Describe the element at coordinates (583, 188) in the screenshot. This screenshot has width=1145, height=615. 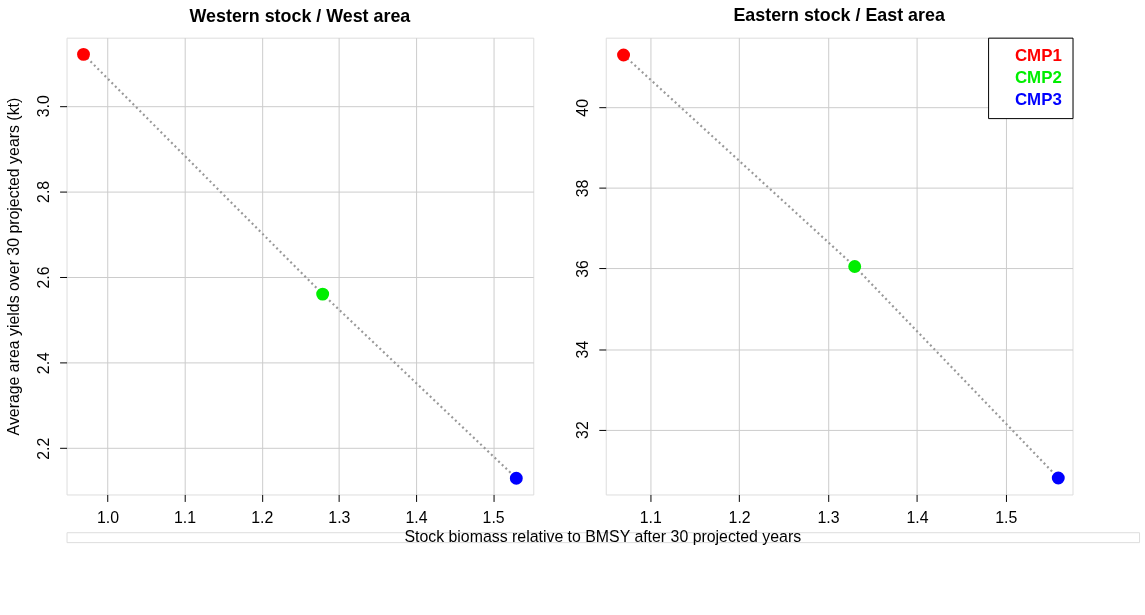
I see `y-tick-label: 38` at that location.